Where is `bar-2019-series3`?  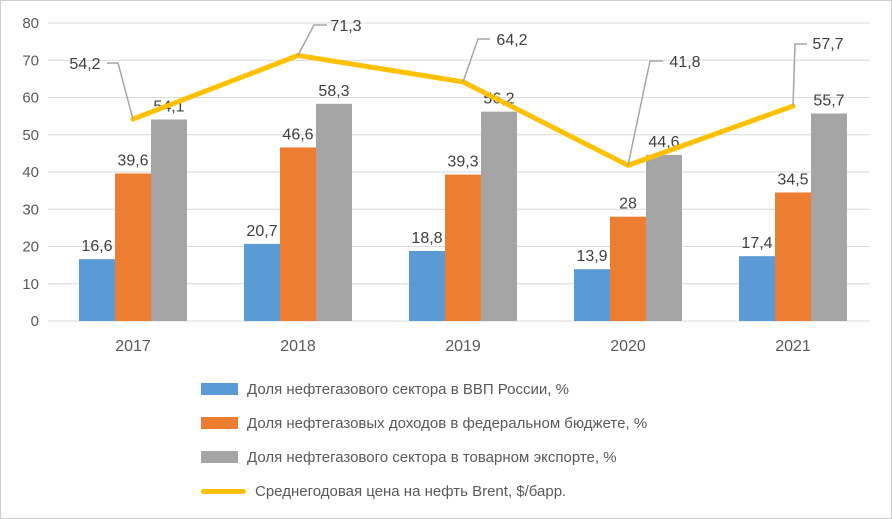 bar-2019-series3 is located at coordinates (499, 216).